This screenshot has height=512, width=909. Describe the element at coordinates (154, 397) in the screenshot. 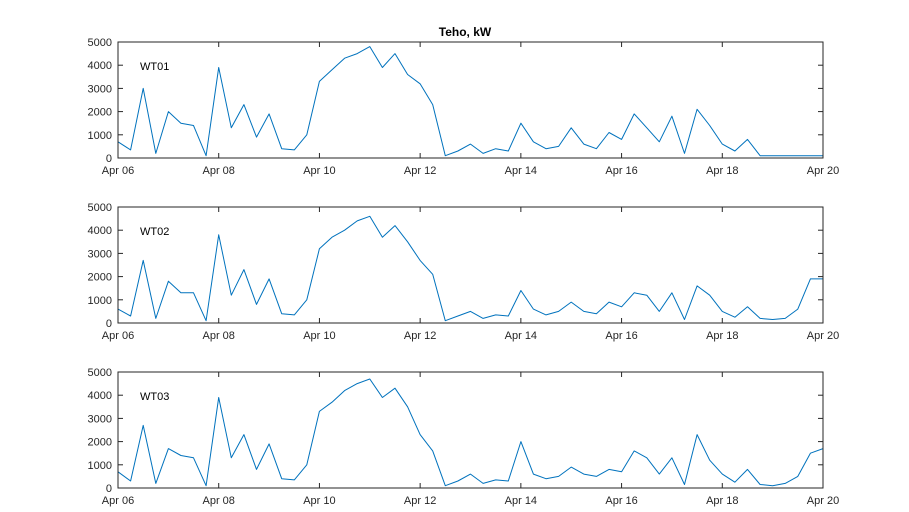

I see `panel-label: WT03` at that location.